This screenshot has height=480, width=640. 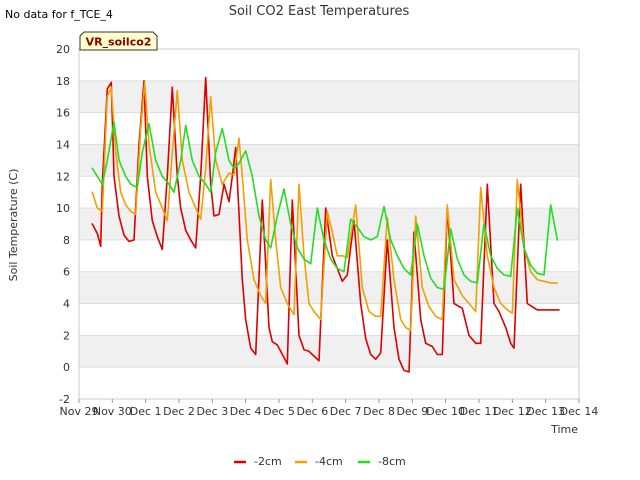 What do you see at coordinates (412, 411) in the screenshot?
I see `x-tick-label: Dec 9` at bounding box center [412, 411].